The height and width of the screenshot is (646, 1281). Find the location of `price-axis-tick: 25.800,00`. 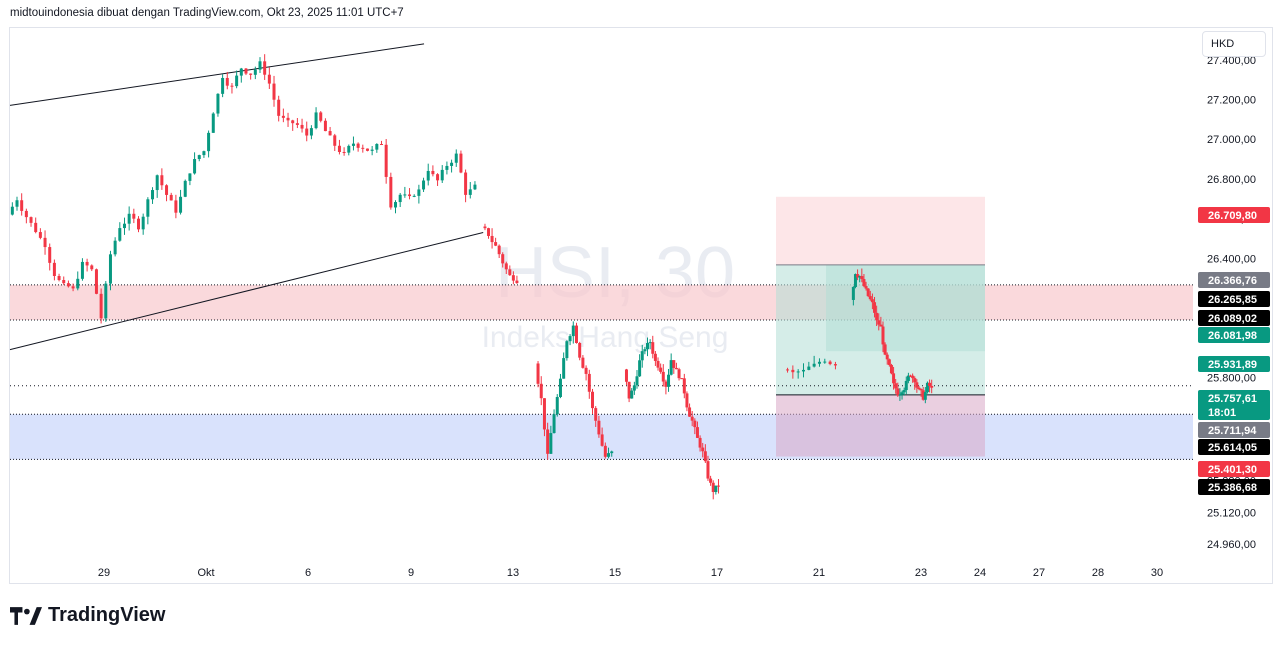

price-axis-tick: 25.800,00 is located at coordinates (1231, 378).